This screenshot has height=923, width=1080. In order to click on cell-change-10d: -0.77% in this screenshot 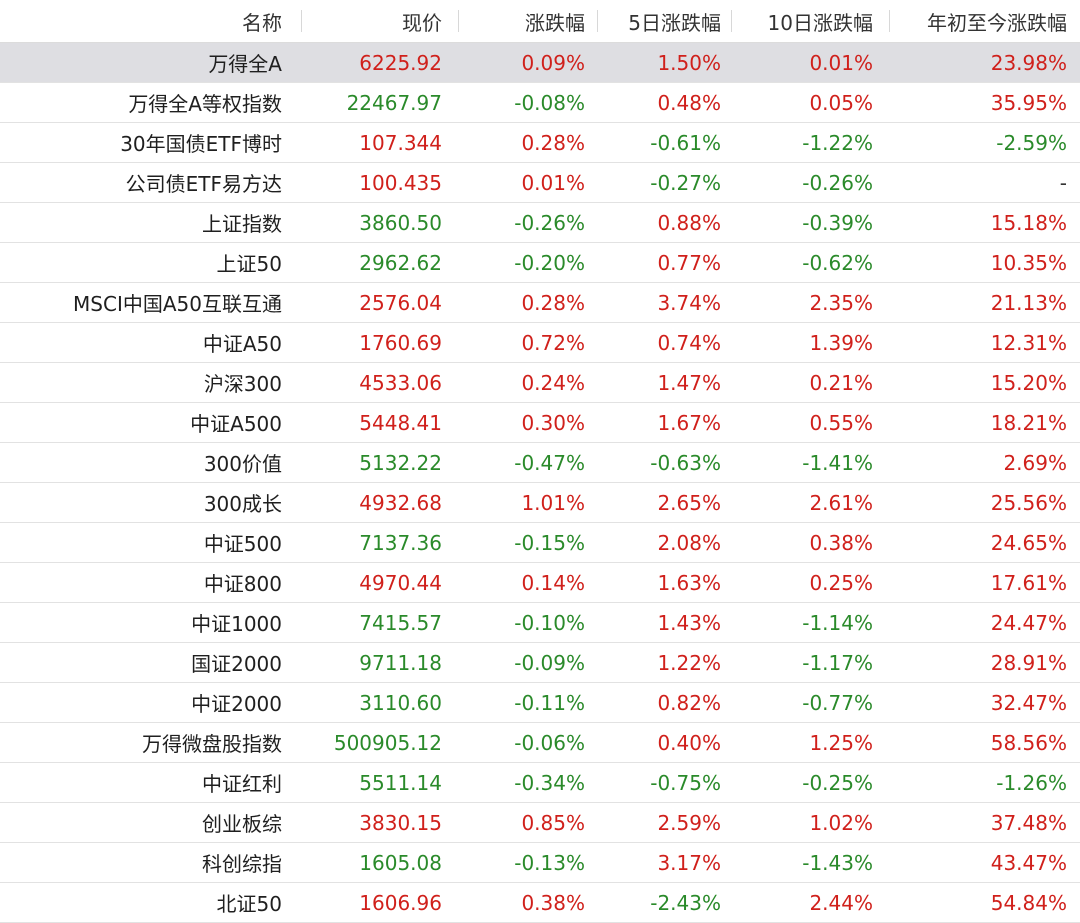, I will do `click(837, 702)`.